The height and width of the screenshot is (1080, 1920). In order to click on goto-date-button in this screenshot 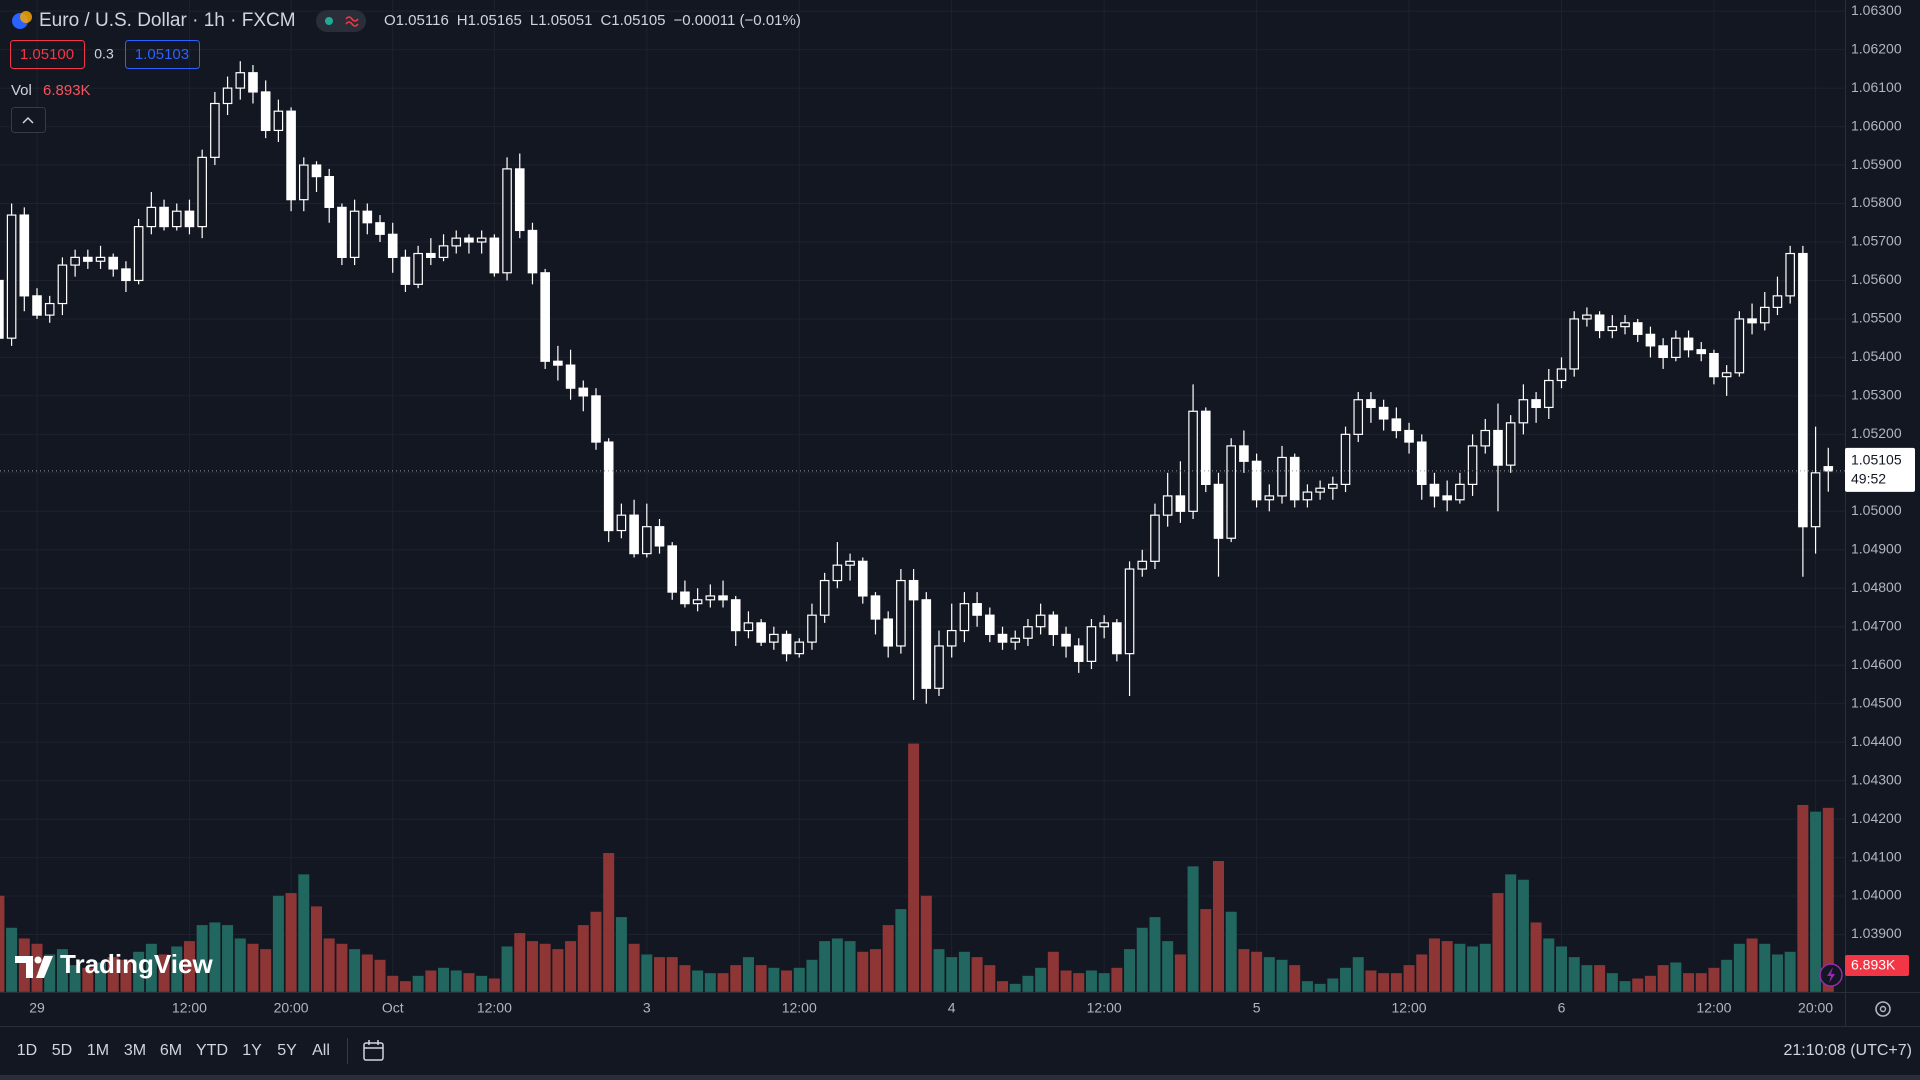, I will do `click(373, 1051)`.